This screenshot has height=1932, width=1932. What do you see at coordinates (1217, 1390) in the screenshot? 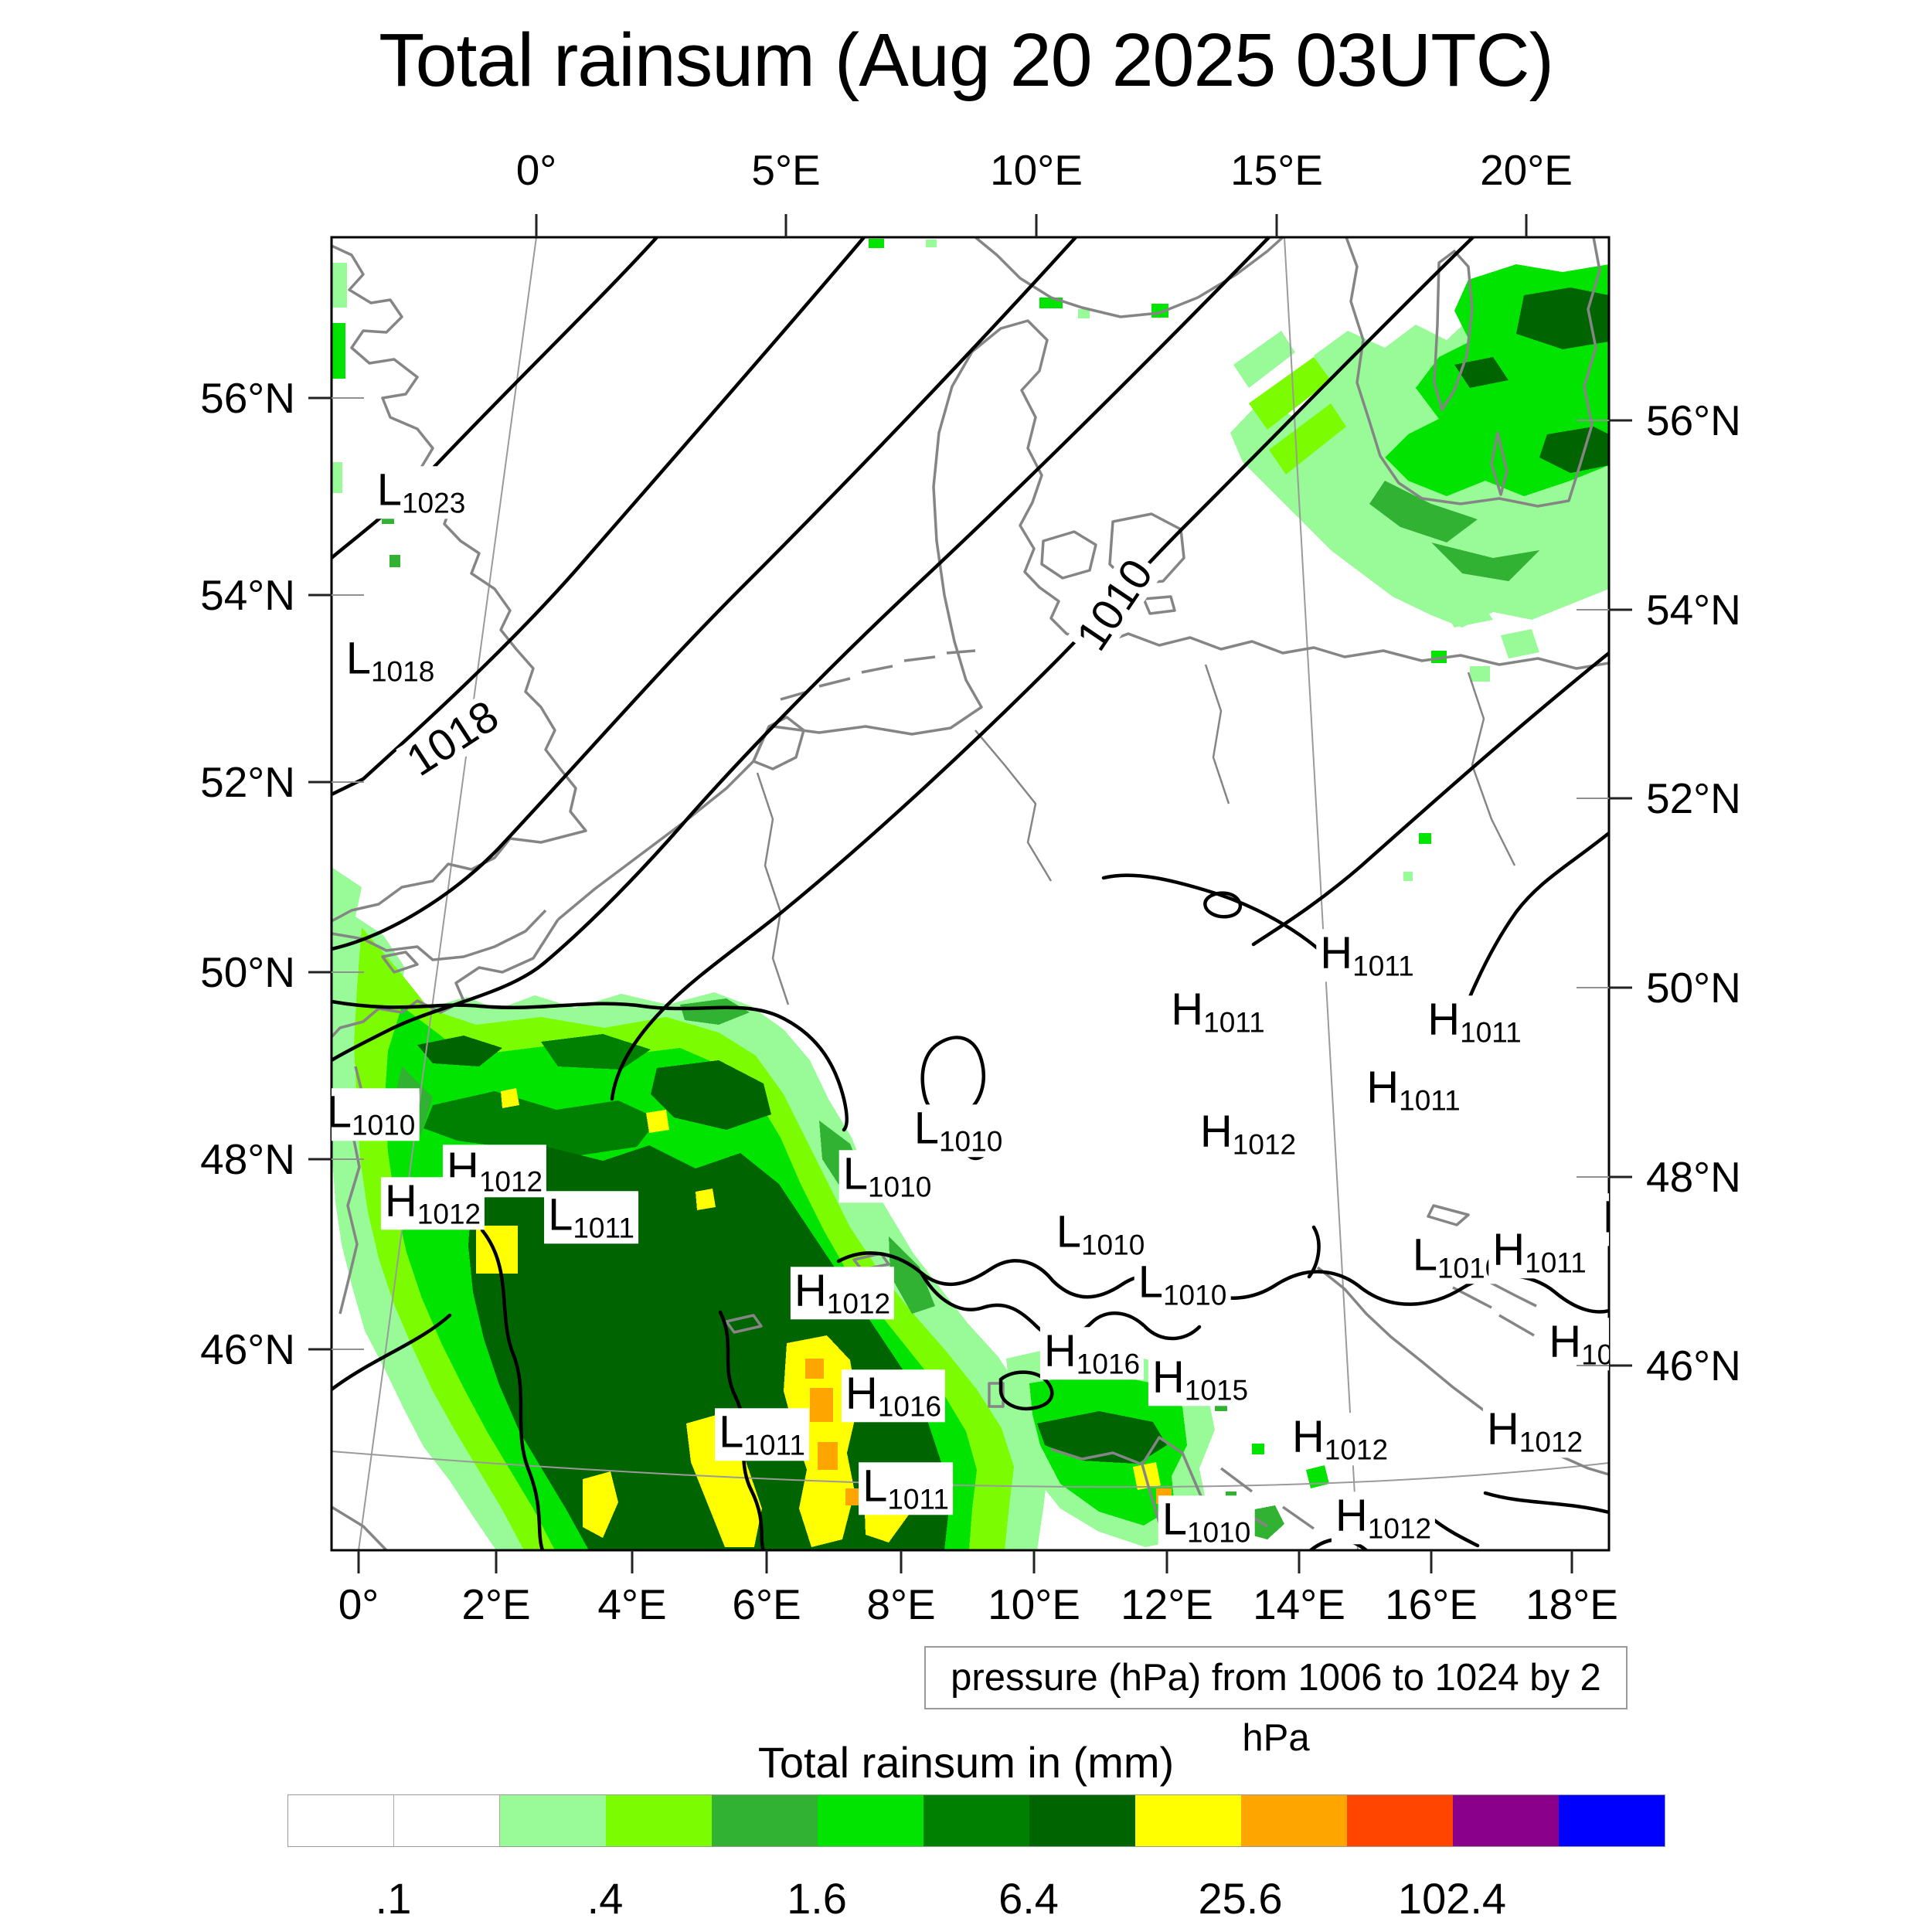
I see `pressure-center-value: 1015` at bounding box center [1217, 1390].